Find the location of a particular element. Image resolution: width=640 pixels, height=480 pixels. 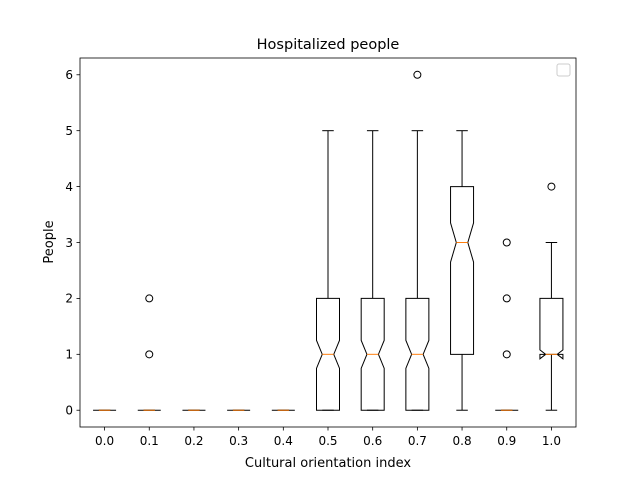

box-0.6 is located at coordinates (372, 270).